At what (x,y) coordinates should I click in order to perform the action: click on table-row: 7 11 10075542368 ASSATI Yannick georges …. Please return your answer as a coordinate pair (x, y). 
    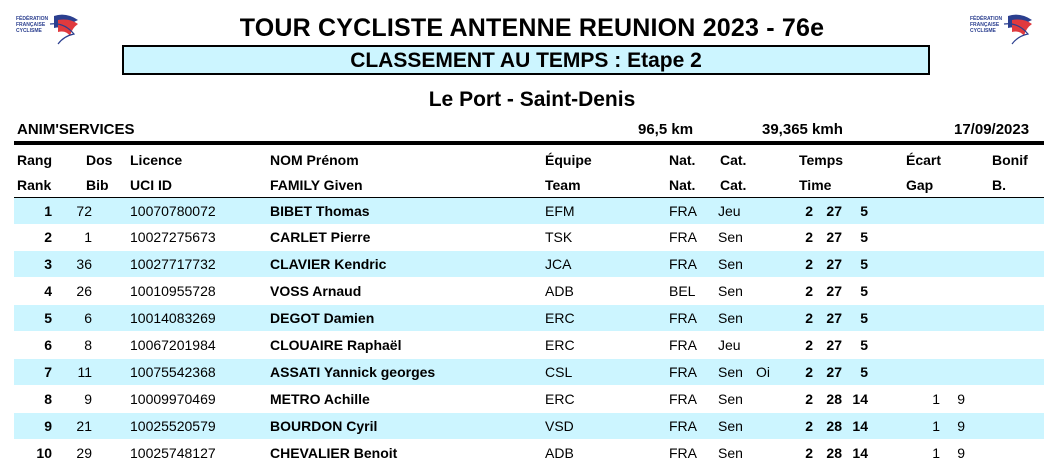
    Looking at the image, I should click on (529, 372).